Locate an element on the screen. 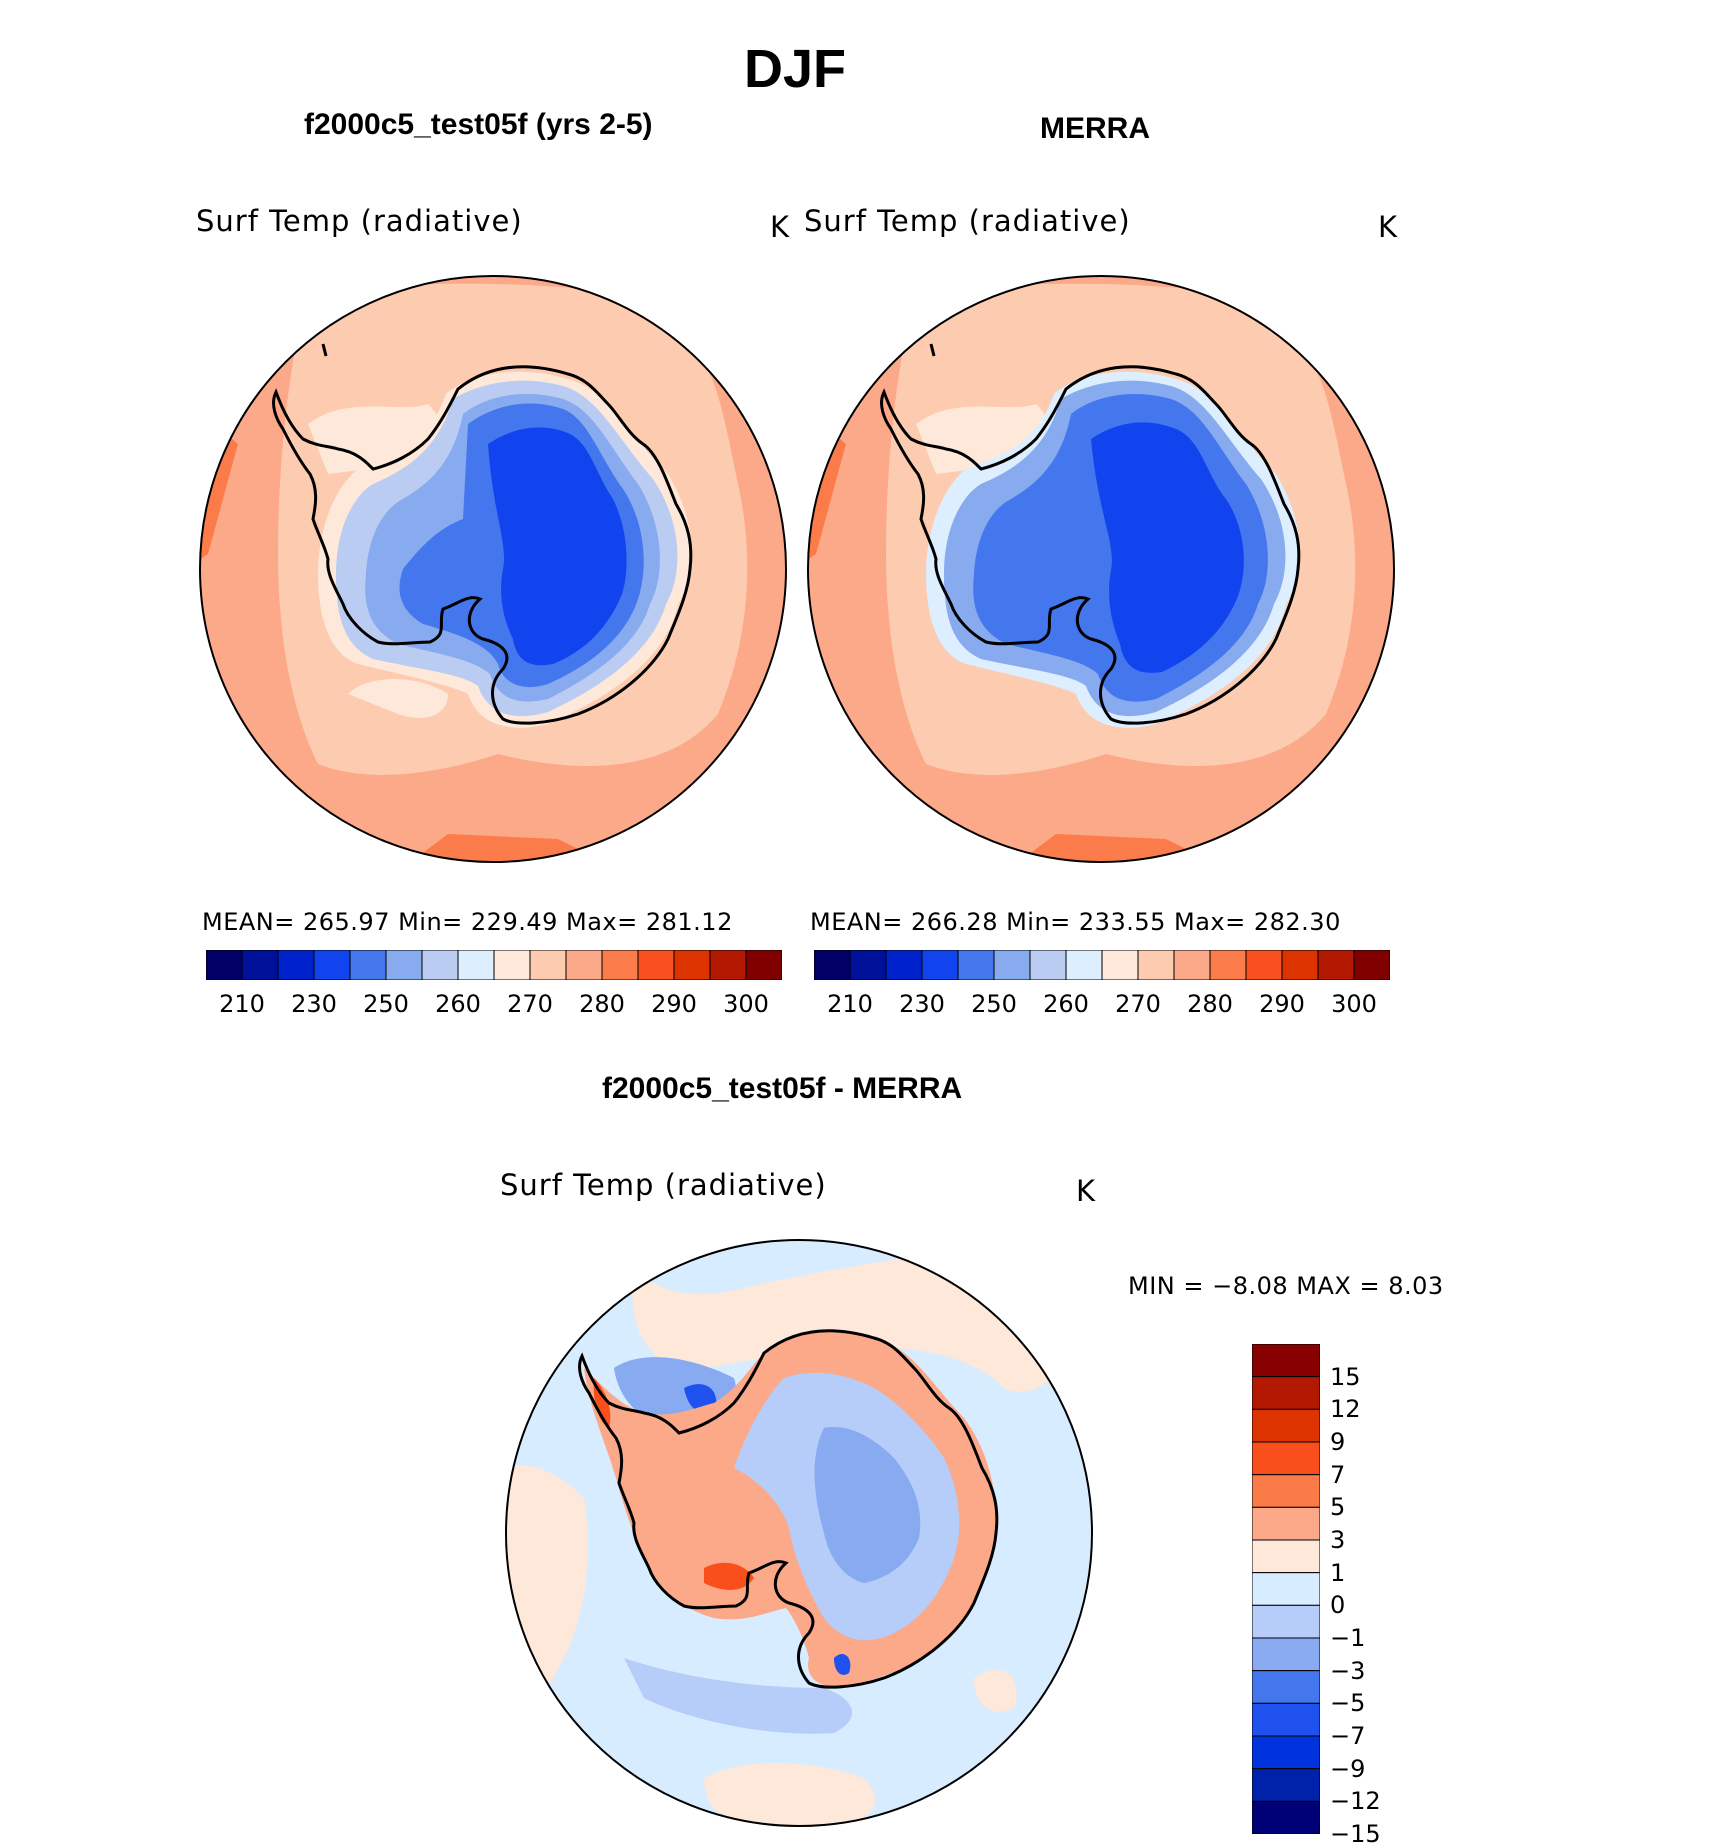 This screenshot has width=1710, height=1848. colorbar-tick-label: −15 is located at coordinates (1355, 1834).